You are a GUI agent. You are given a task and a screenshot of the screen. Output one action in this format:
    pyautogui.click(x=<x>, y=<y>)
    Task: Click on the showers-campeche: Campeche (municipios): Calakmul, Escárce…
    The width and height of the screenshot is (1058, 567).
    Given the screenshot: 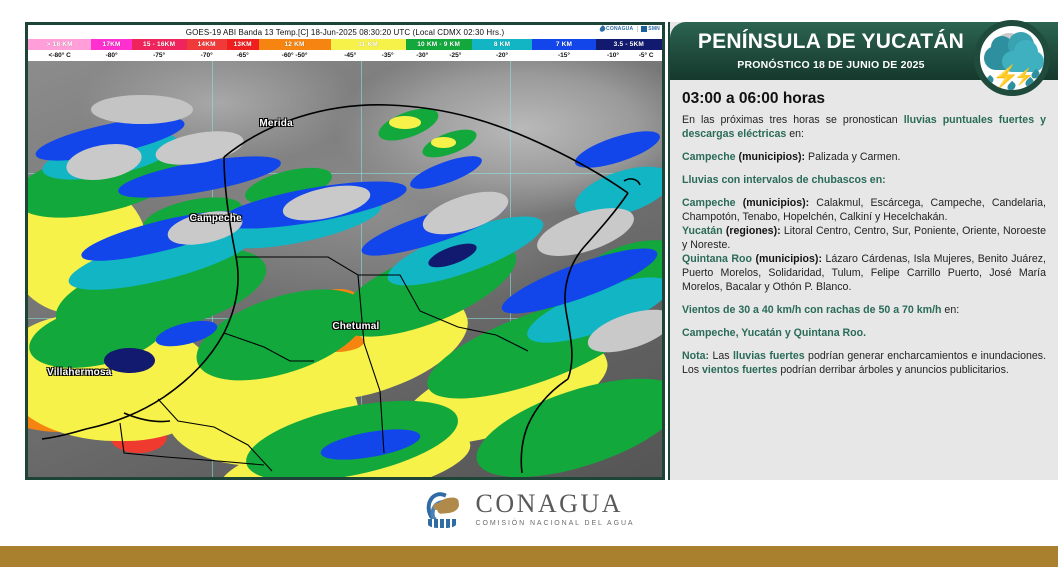 What is the action you would take?
    pyautogui.click(x=864, y=211)
    